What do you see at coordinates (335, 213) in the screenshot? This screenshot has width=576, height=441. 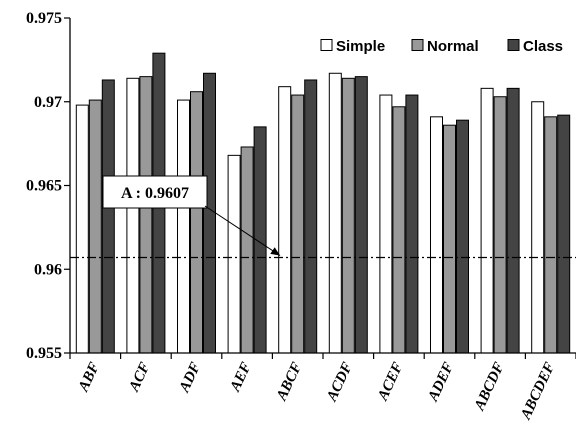 I see `bar-simple-acdf` at bounding box center [335, 213].